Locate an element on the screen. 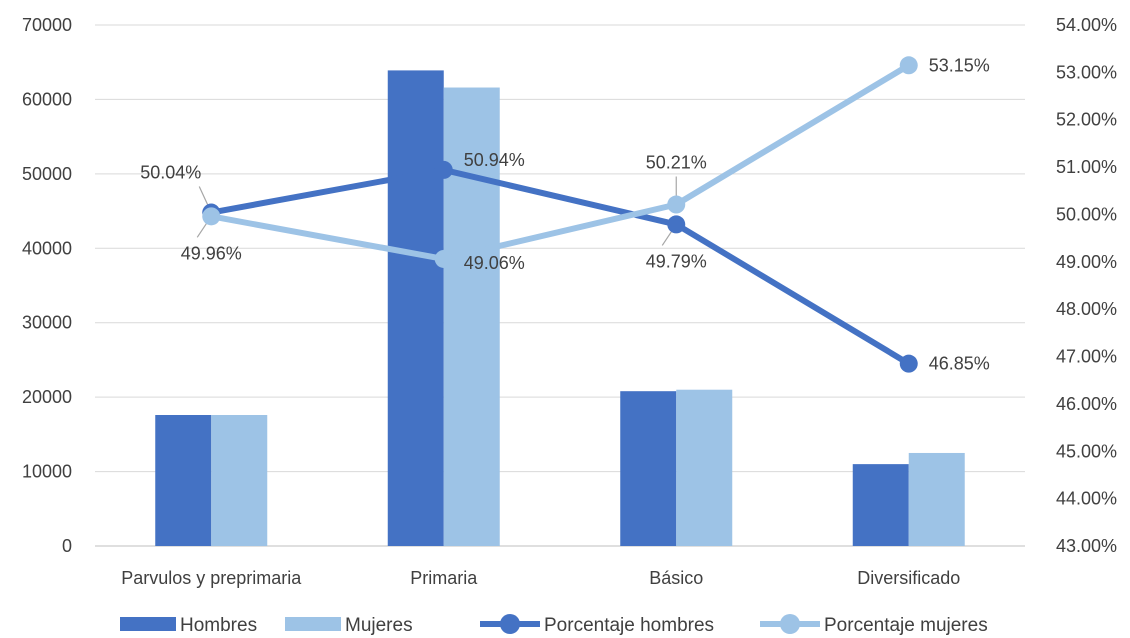  left-tick-label: 50000 is located at coordinates (47, 174).